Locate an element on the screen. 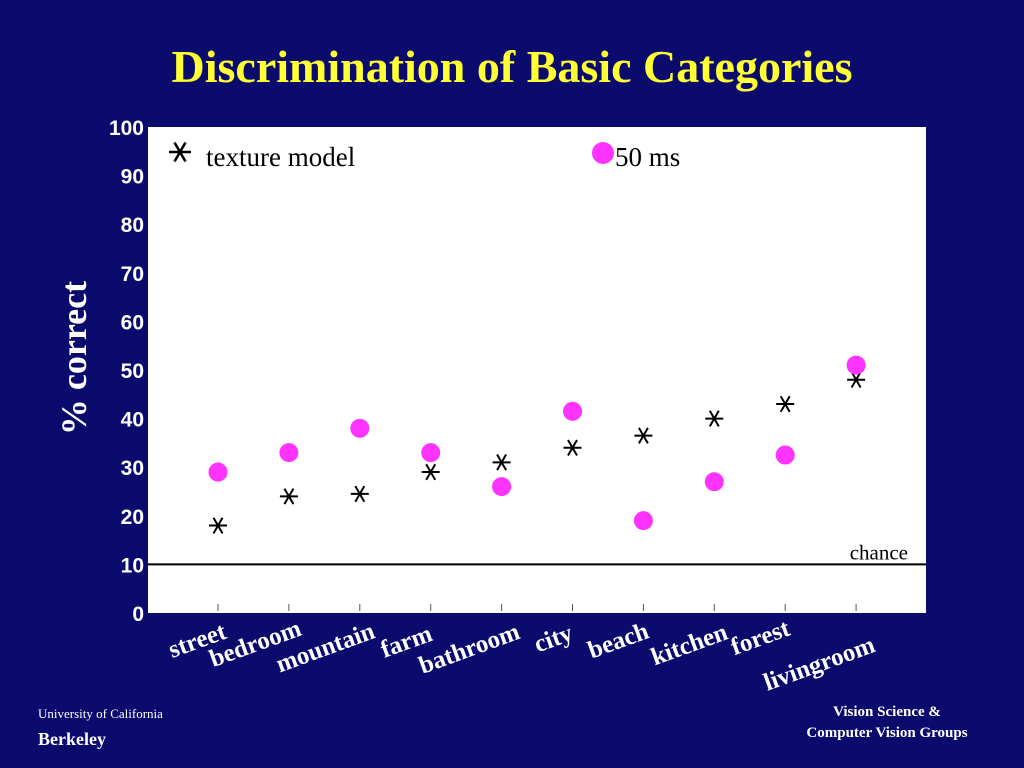  footer-campus: Berkeley is located at coordinates (72, 739).